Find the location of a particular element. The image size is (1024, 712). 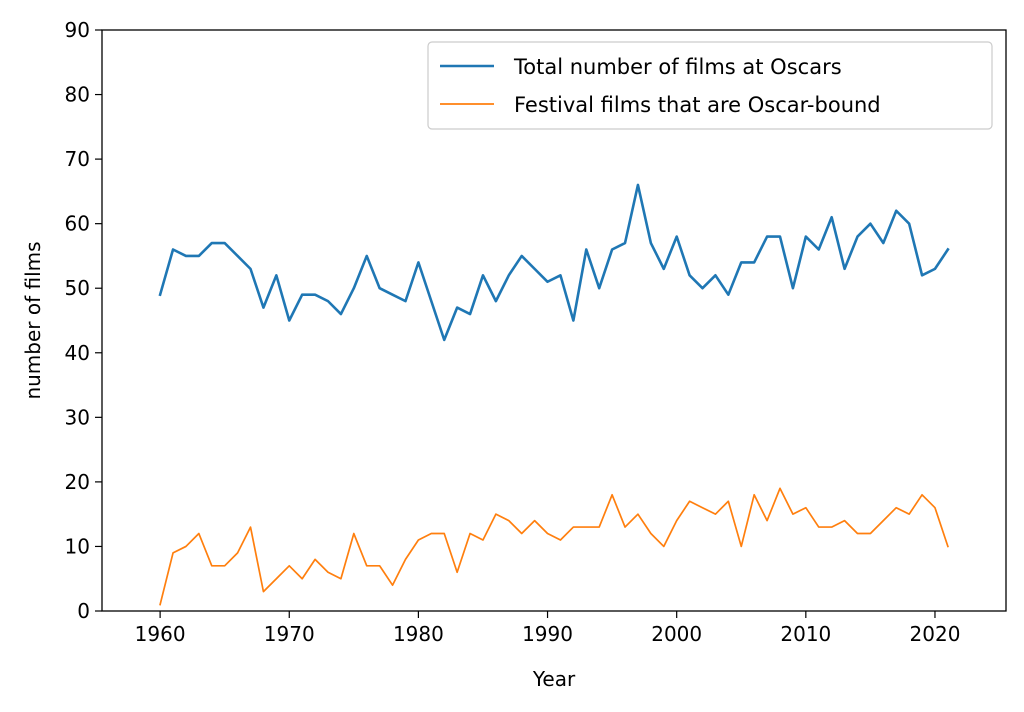

y-tick-label: 80 is located at coordinates (77, 95).